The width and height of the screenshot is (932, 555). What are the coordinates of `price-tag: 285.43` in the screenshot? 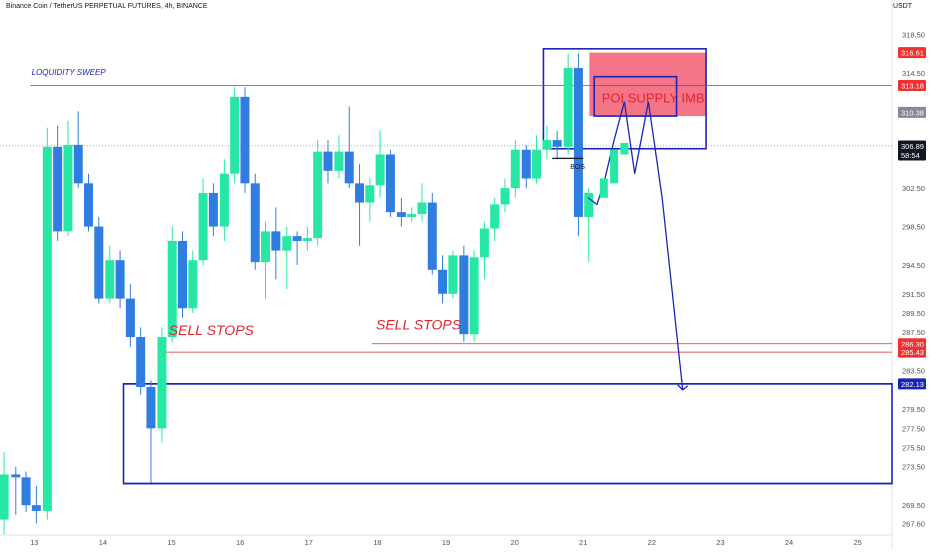 It's located at (912, 352).